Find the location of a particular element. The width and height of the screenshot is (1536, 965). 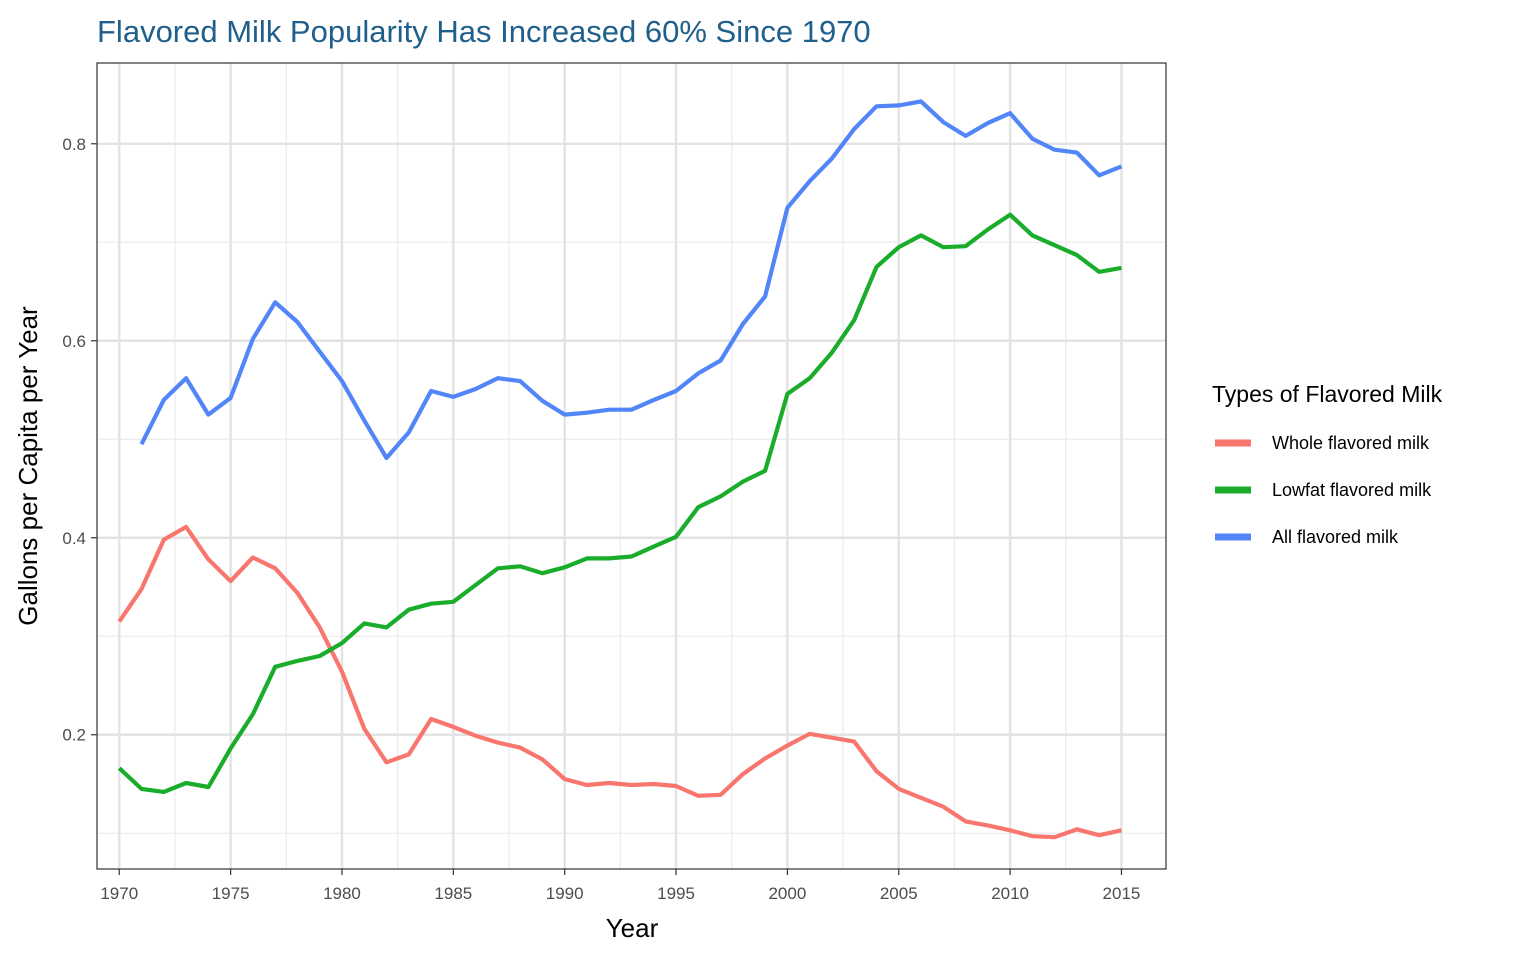

x-tick-label: 1975 is located at coordinates (231, 893).